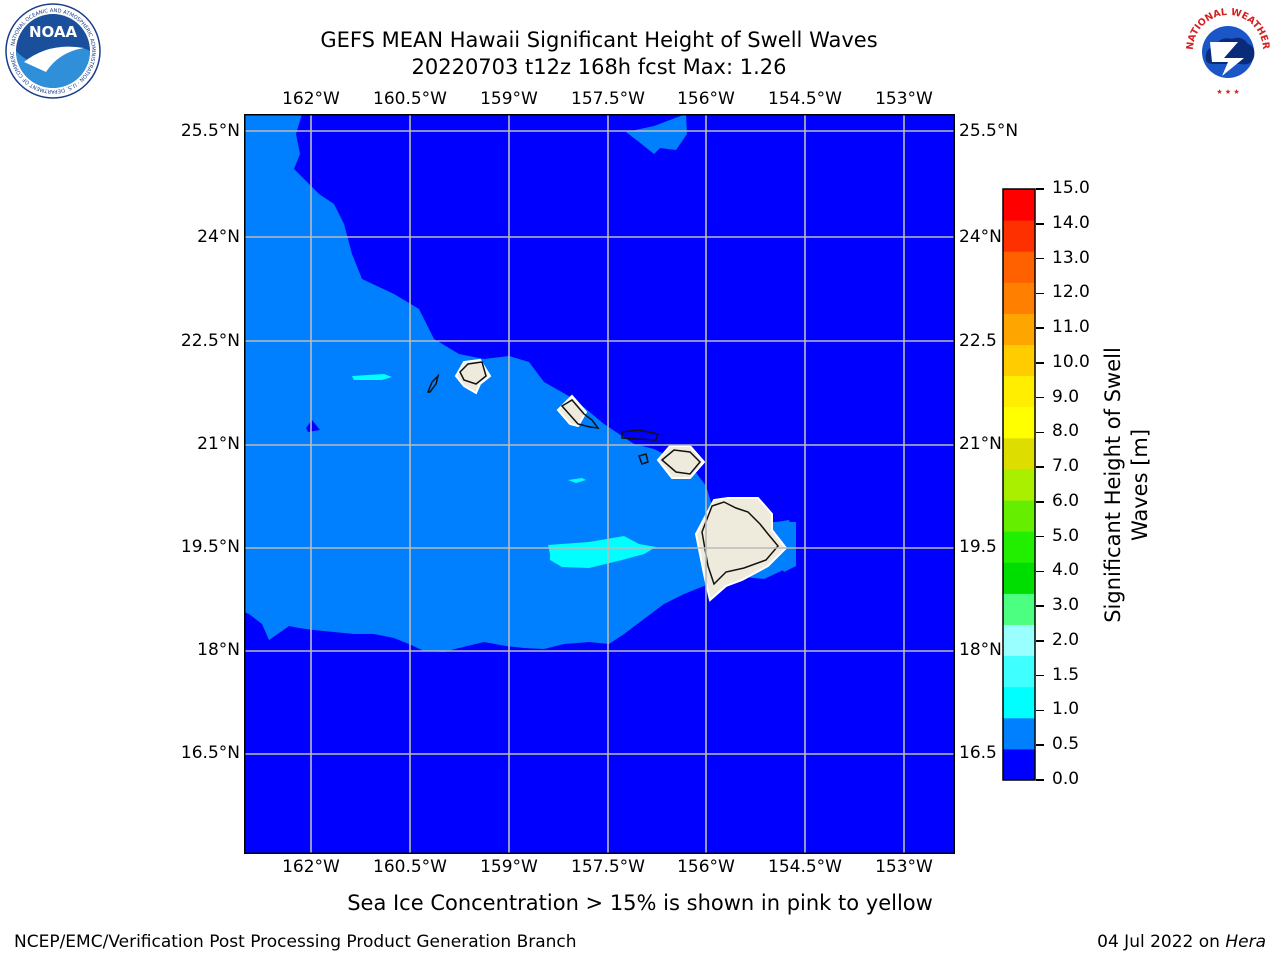 The width and height of the screenshot is (1280, 960). Describe the element at coordinates (218, 650) in the screenshot. I see `lat-tick-left: 18°N` at that location.